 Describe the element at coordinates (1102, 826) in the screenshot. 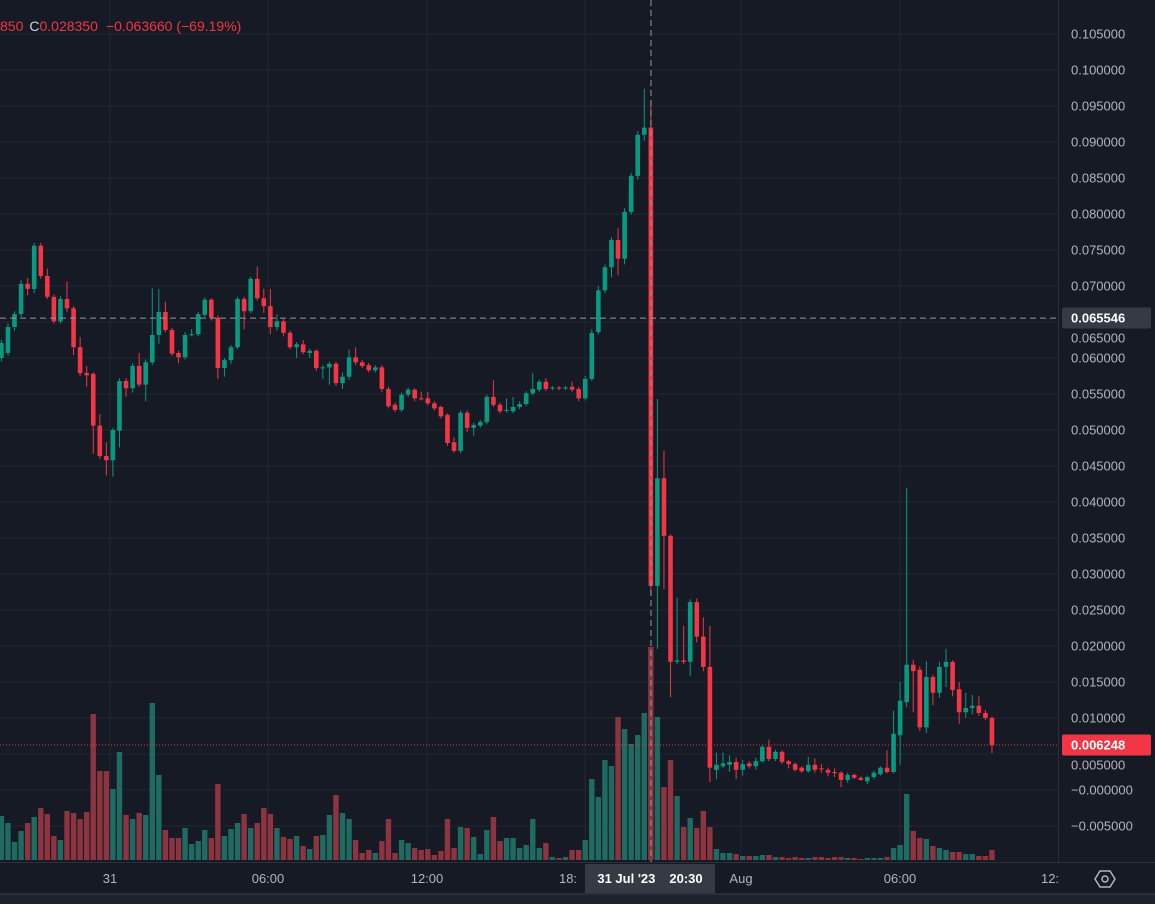

I see `price-tick: −0.005000` at that location.